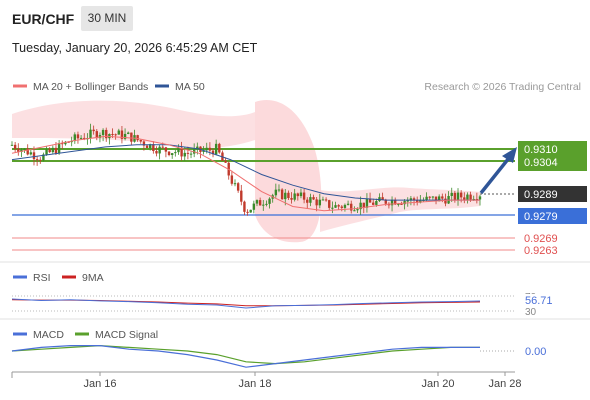 This screenshot has height=400, width=590. I want to click on credit-label: Research © 2026 Trading Central, so click(502, 87).